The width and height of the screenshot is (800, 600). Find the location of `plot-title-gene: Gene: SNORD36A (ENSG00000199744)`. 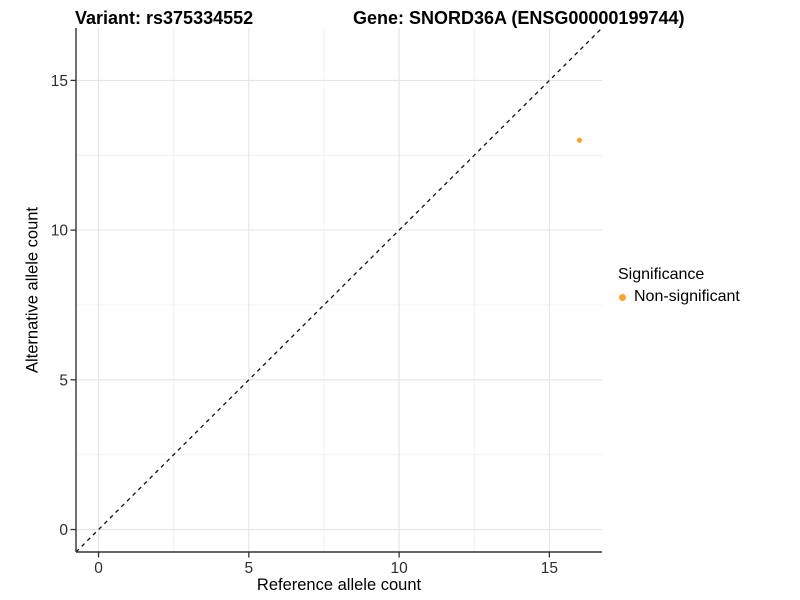

plot-title-gene: Gene: SNORD36A (ENSG00000199744) is located at coordinates (519, 18).